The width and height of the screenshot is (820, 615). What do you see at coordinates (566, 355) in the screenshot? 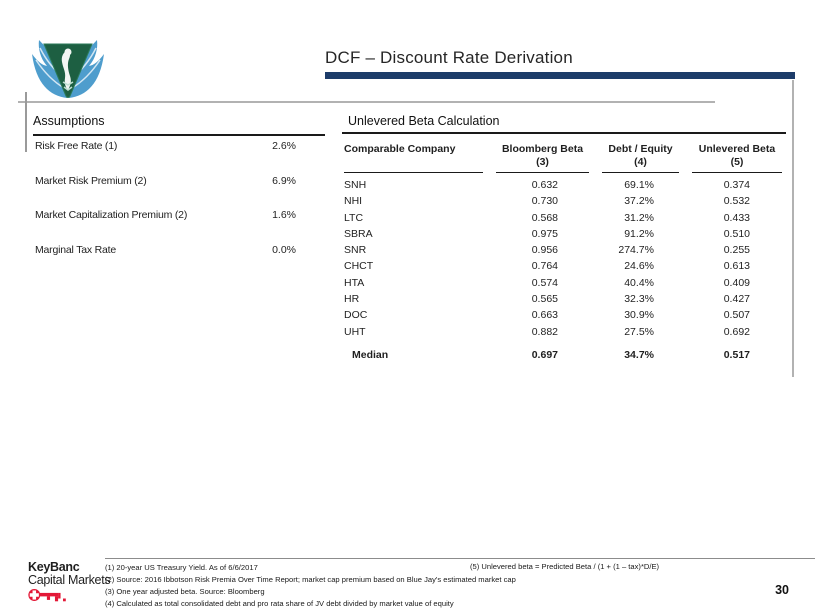
I see `median-row: Median 0.697 34.7% 0.517` at bounding box center [566, 355].